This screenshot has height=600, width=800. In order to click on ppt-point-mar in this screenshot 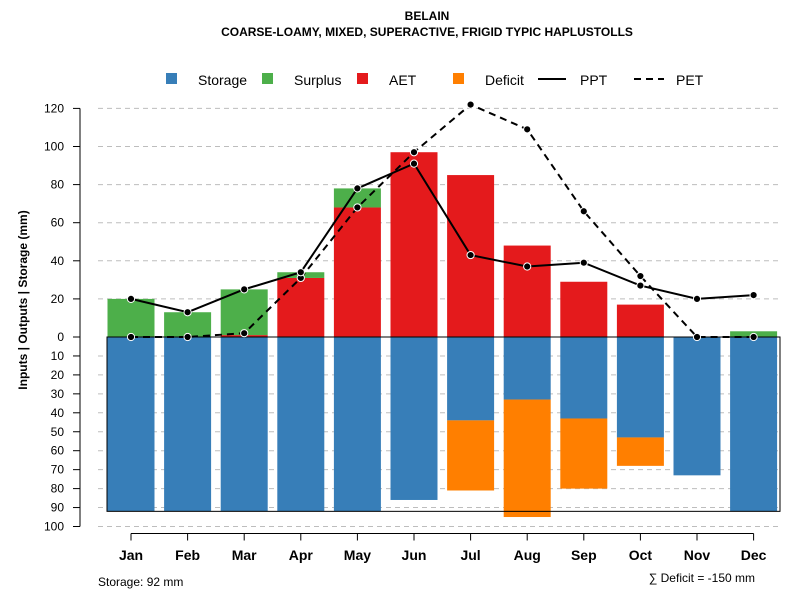, I will do `click(244, 289)`.